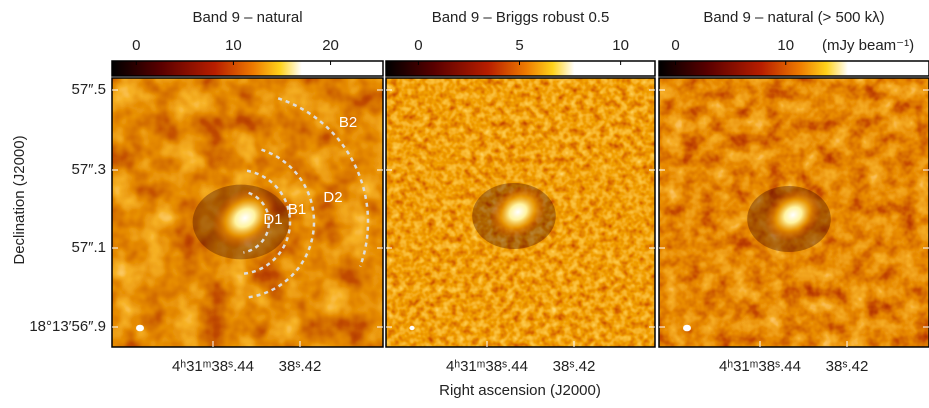 Image resolution: width=929 pixels, height=408 pixels. Describe the element at coordinates (521, 17) in the screenshot. I see `panel-title: Band 9 – Briggs robust 0.5` at that location.